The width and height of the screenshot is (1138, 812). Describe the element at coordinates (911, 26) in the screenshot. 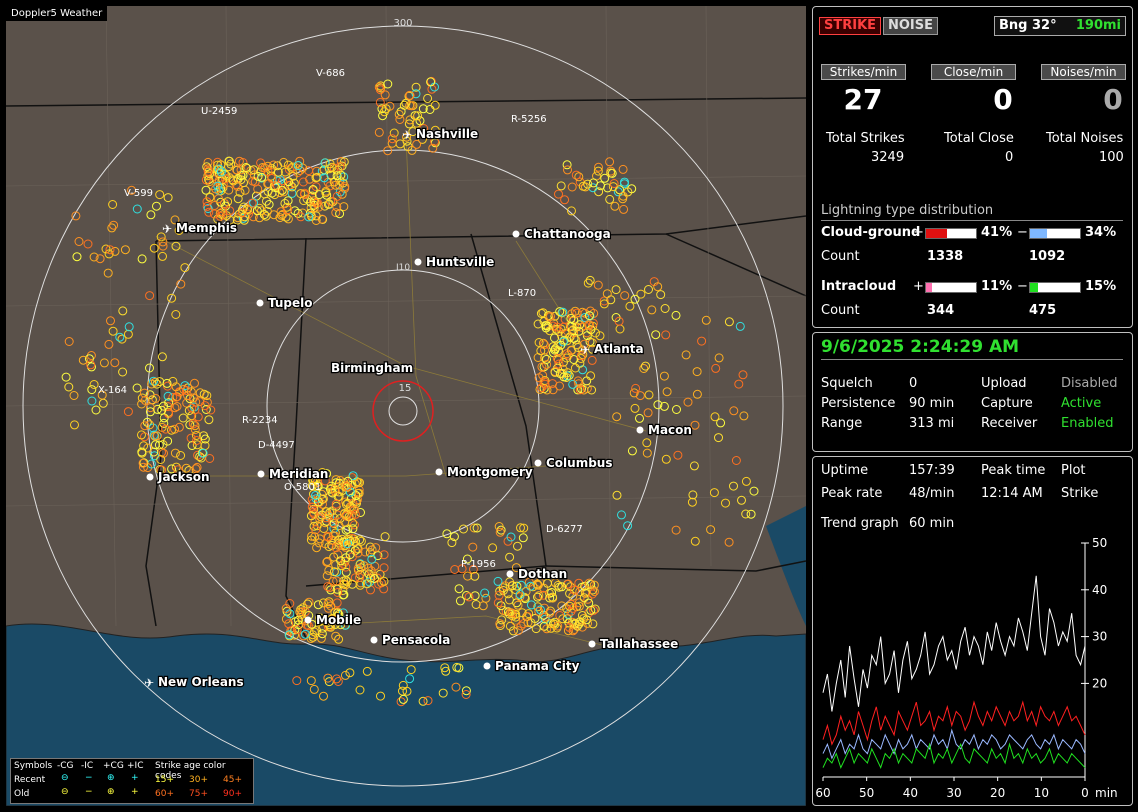

I see `noise-button: NOISE` at that location.